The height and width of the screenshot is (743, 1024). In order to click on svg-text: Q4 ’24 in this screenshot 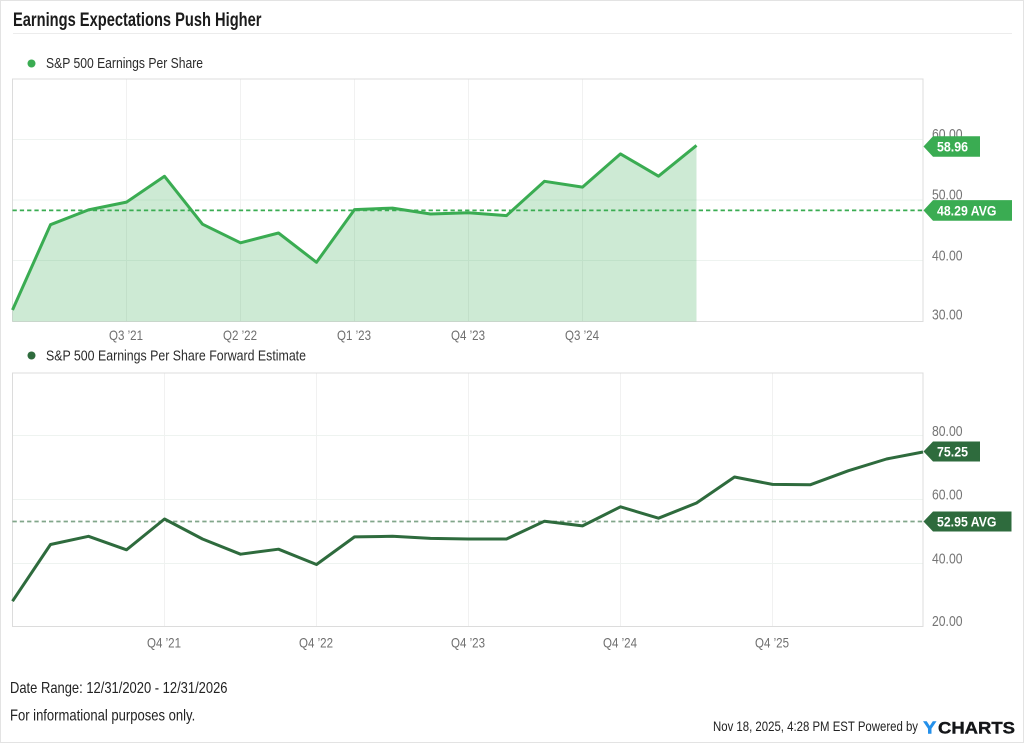, I will do `click(620, 643)`.